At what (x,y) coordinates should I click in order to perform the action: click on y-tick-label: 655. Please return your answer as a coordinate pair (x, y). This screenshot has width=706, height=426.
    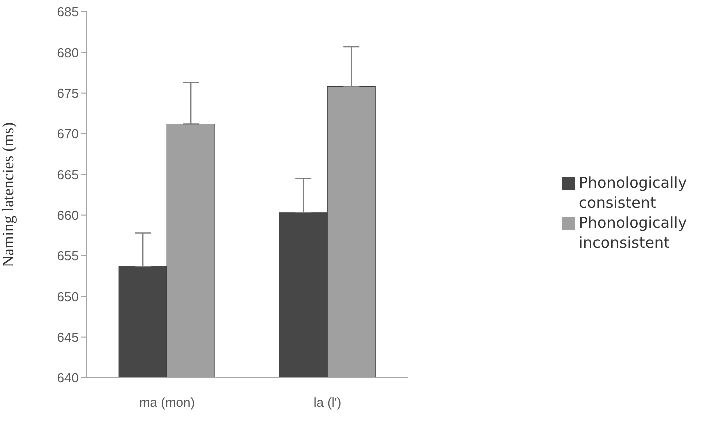
    Looking at the image, I should click on (68, 256).